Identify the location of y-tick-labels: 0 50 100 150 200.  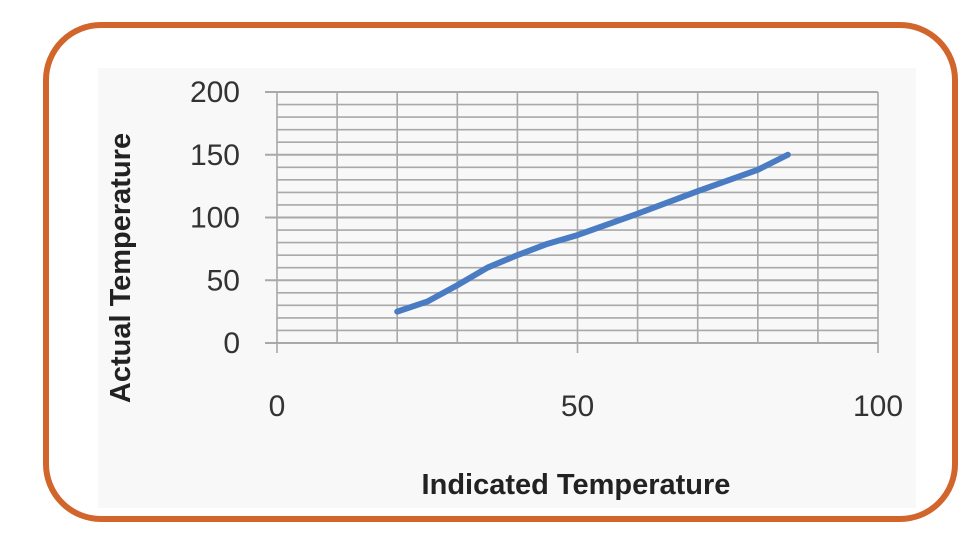
(215, 218).